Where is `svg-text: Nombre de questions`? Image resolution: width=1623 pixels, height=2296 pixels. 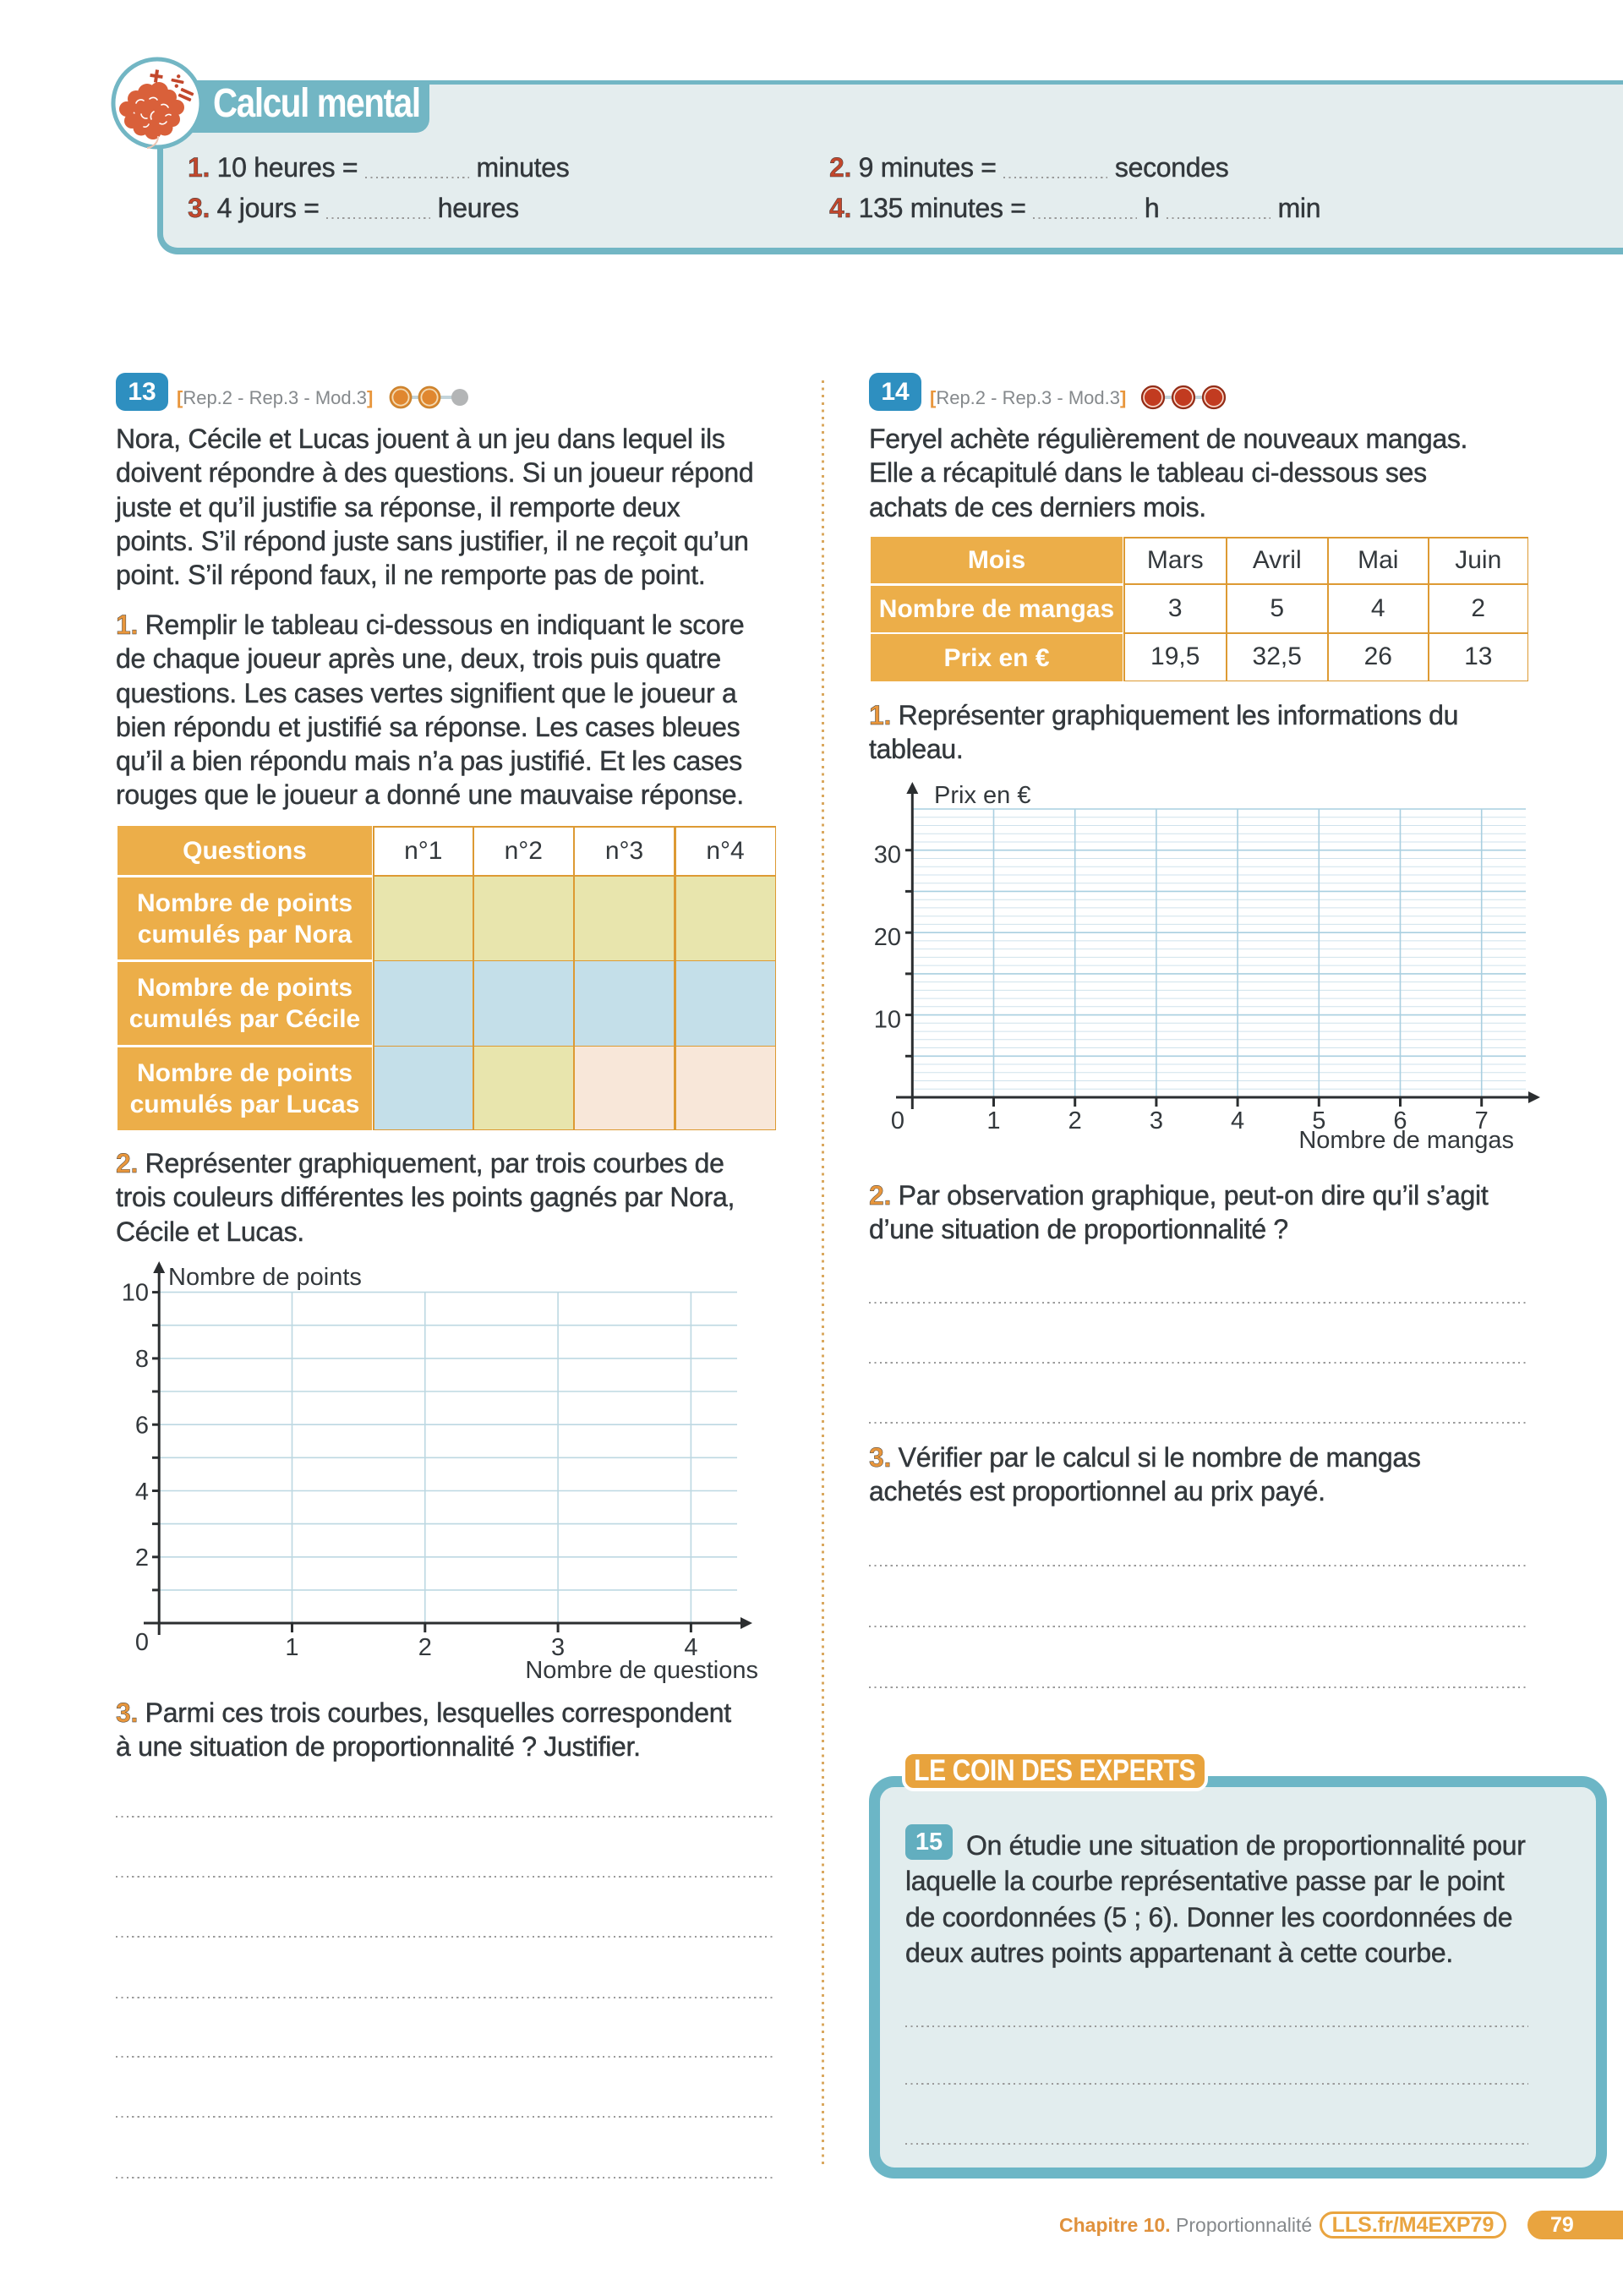
svg-text: Nombre de questions is located at coordinates (641, 1670).